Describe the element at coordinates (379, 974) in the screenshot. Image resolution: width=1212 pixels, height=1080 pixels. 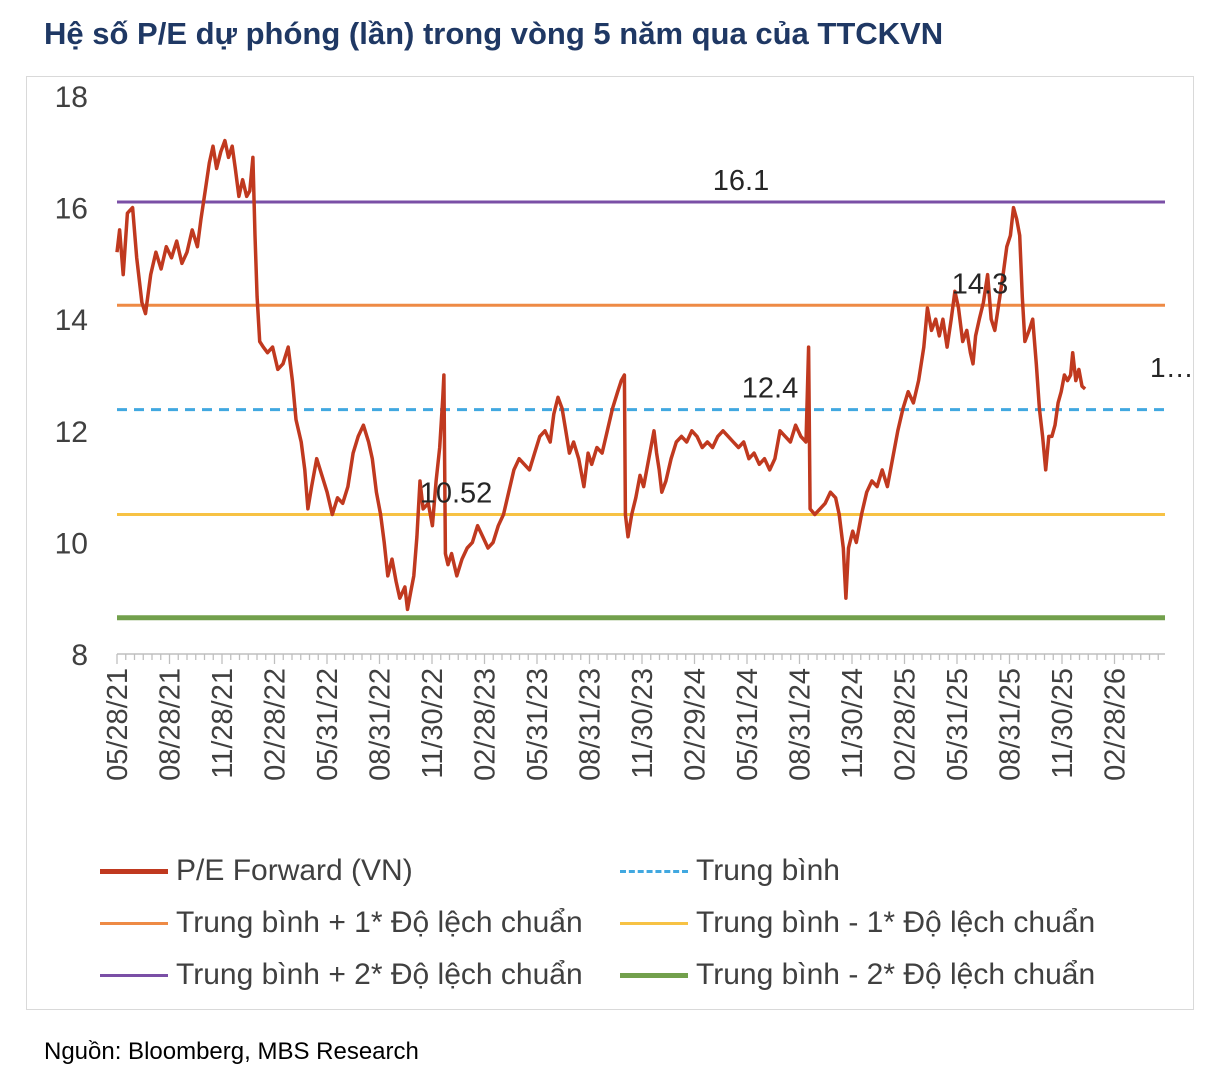
I see `legend-label-4: Trung bình + 2* Độ lệch chuẩn` at that location.